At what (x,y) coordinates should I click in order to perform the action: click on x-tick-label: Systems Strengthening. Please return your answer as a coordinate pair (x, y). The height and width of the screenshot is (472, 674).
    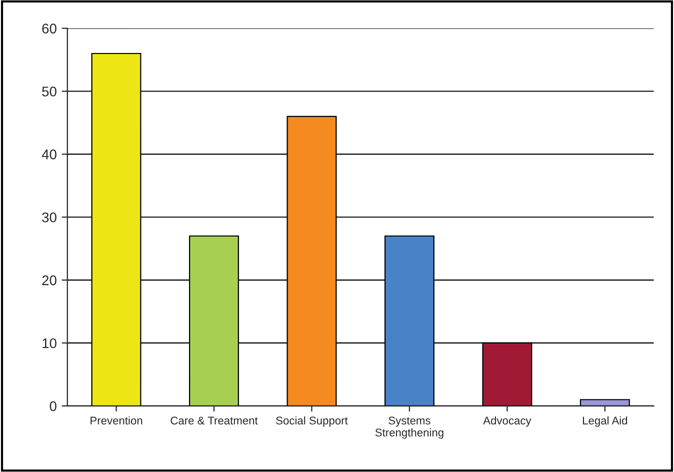
    Looking at the image, I should click on (409, 427).